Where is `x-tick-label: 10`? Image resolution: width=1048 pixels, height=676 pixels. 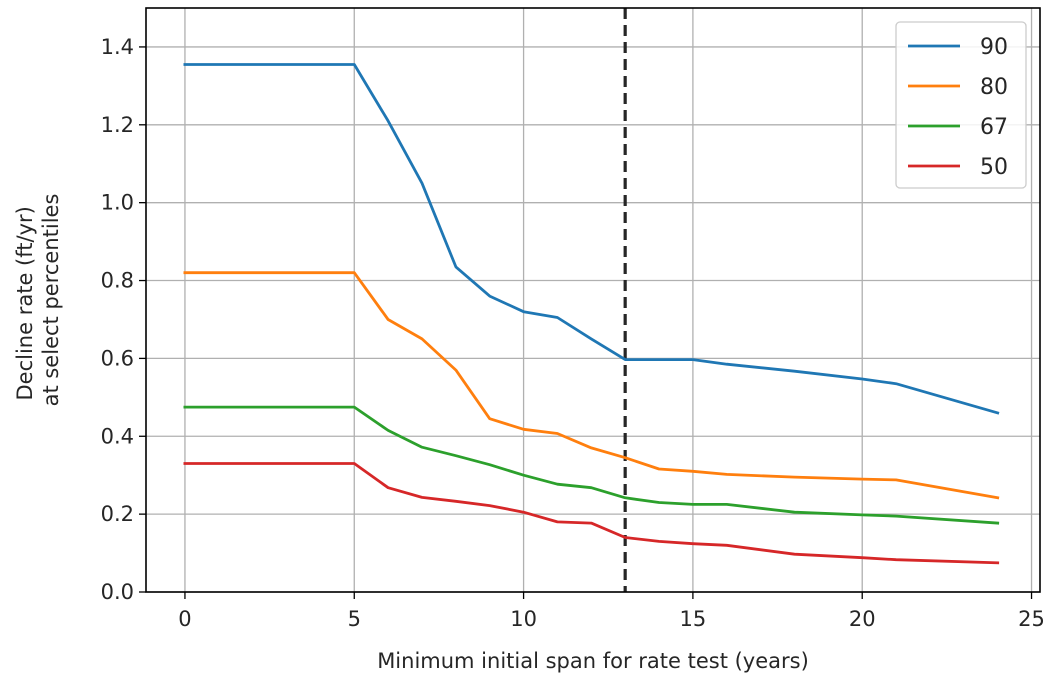
x-tick-label: 10 is located at coordinates (523, 619).